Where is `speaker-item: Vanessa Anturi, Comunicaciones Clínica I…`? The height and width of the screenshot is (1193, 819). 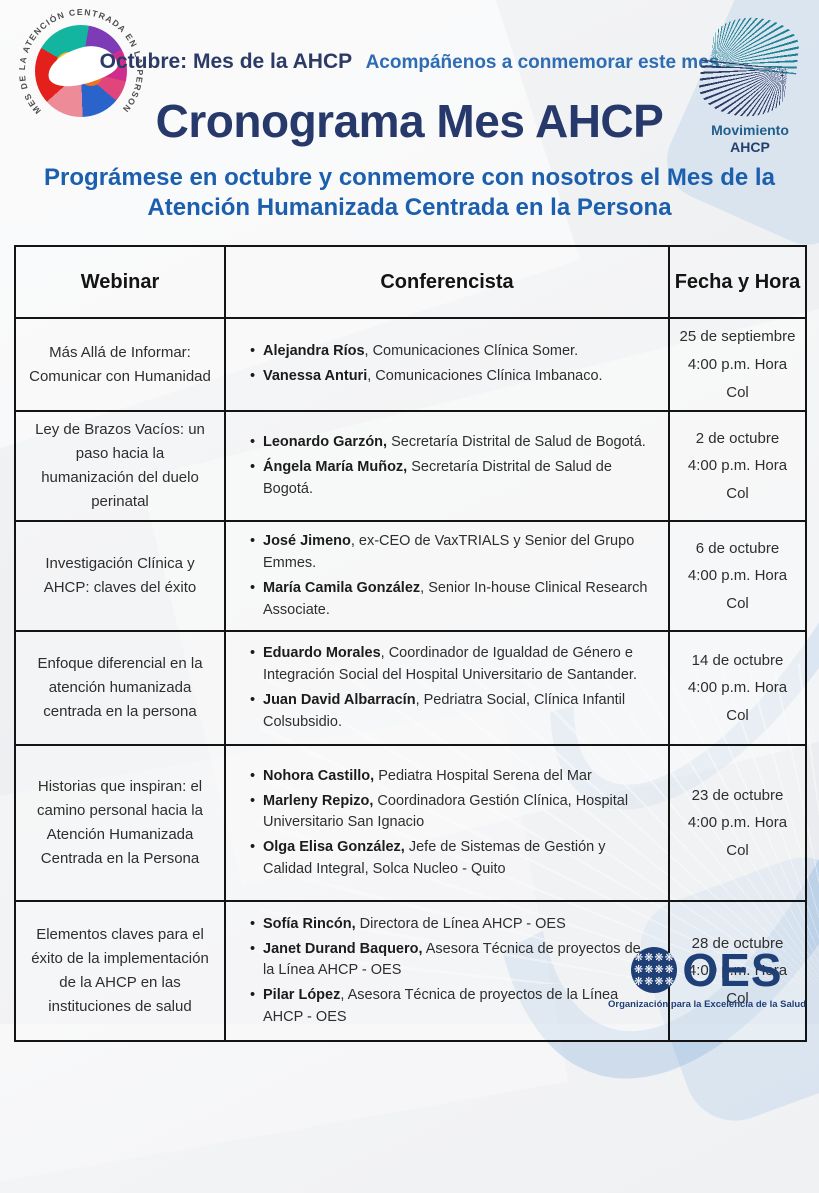 speaker-item: Vanessa Anturi, Comunicaciones Clínica I… is located at coordinates (452, 377).